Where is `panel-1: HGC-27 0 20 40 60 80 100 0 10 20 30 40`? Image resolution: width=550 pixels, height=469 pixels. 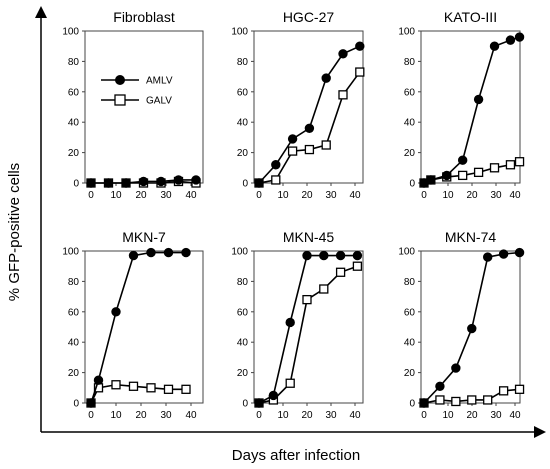 panel-1: HGC-27 0 20 40 60 80 100 0 10 20 30 40 is located at coordinates (298, 105).